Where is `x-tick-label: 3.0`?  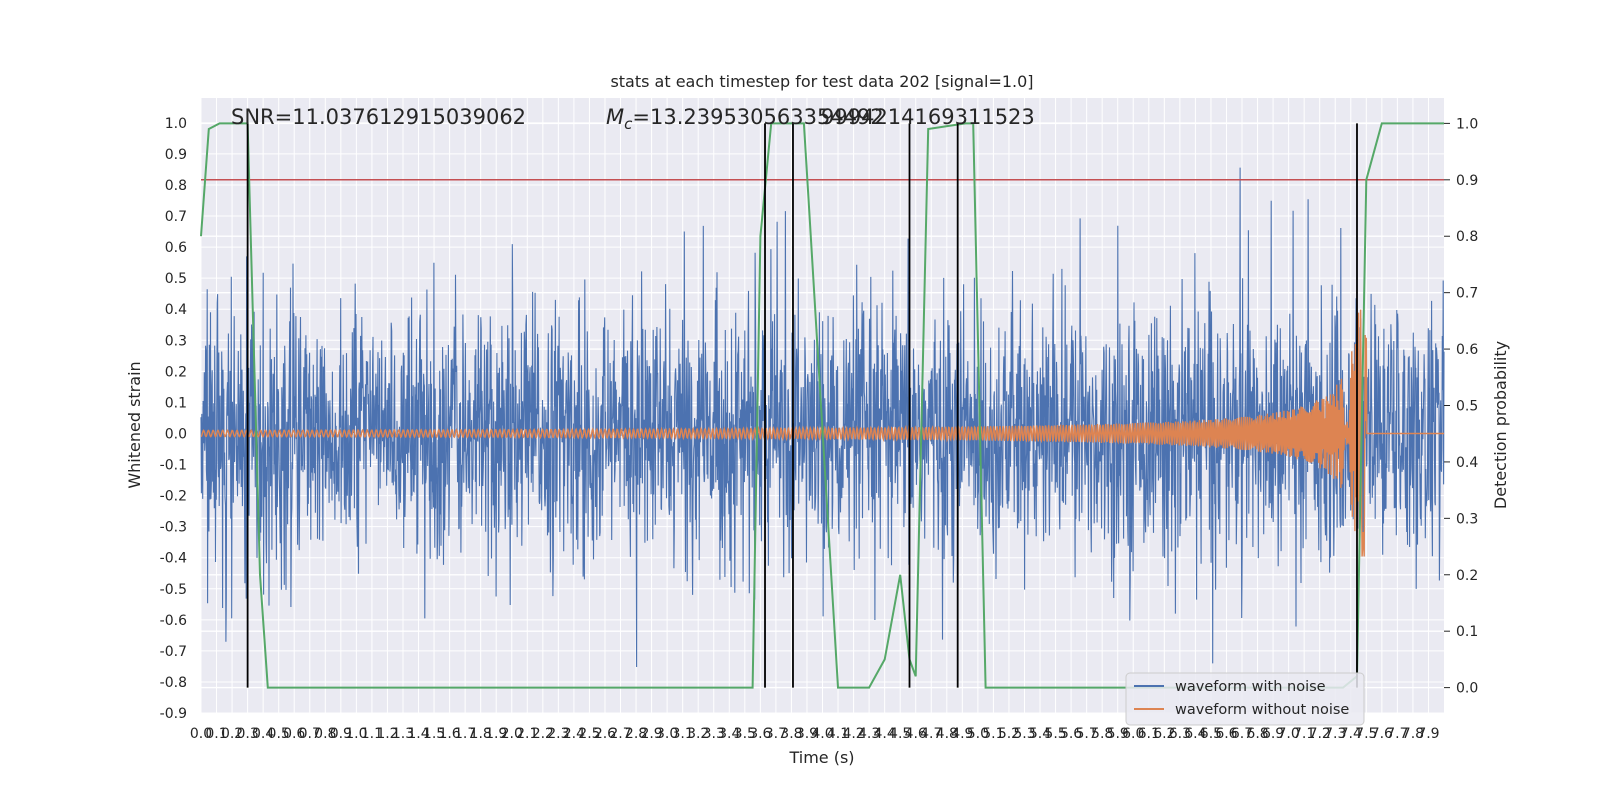
x-tick-label: 3.0 is located at coordinates (667, 734).